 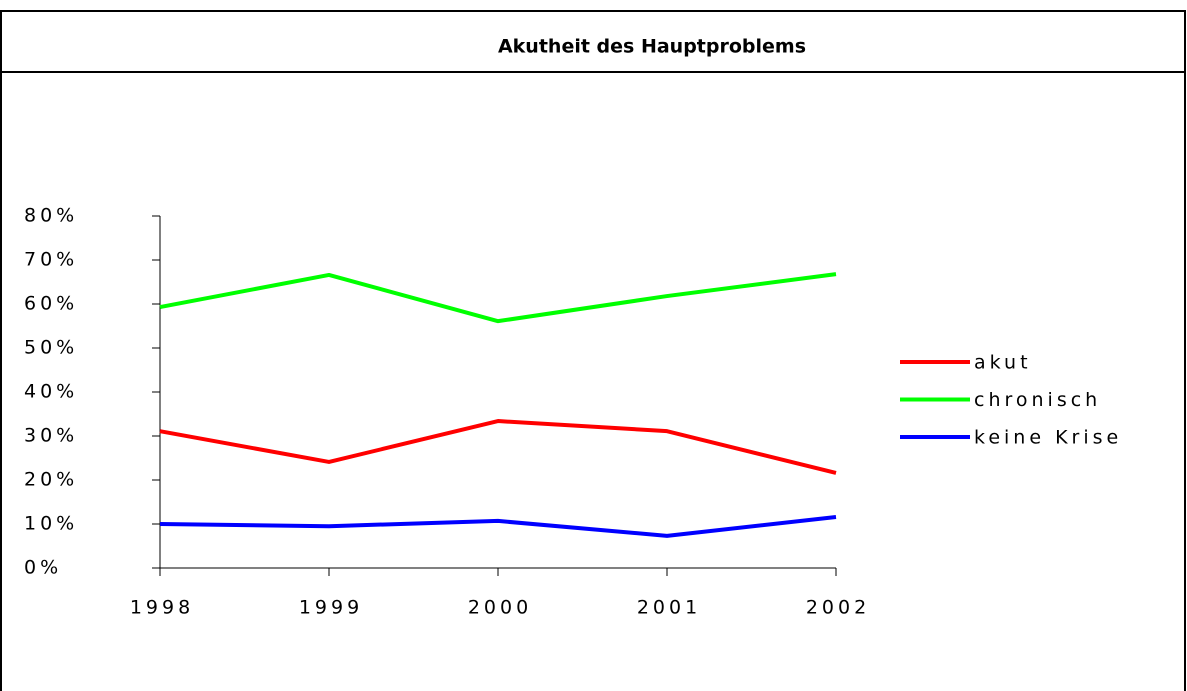 What do you see at coordinates (43, 568) in the screenshot?
I see `y-tick-label: 0%` at bounding box center [43, 568].